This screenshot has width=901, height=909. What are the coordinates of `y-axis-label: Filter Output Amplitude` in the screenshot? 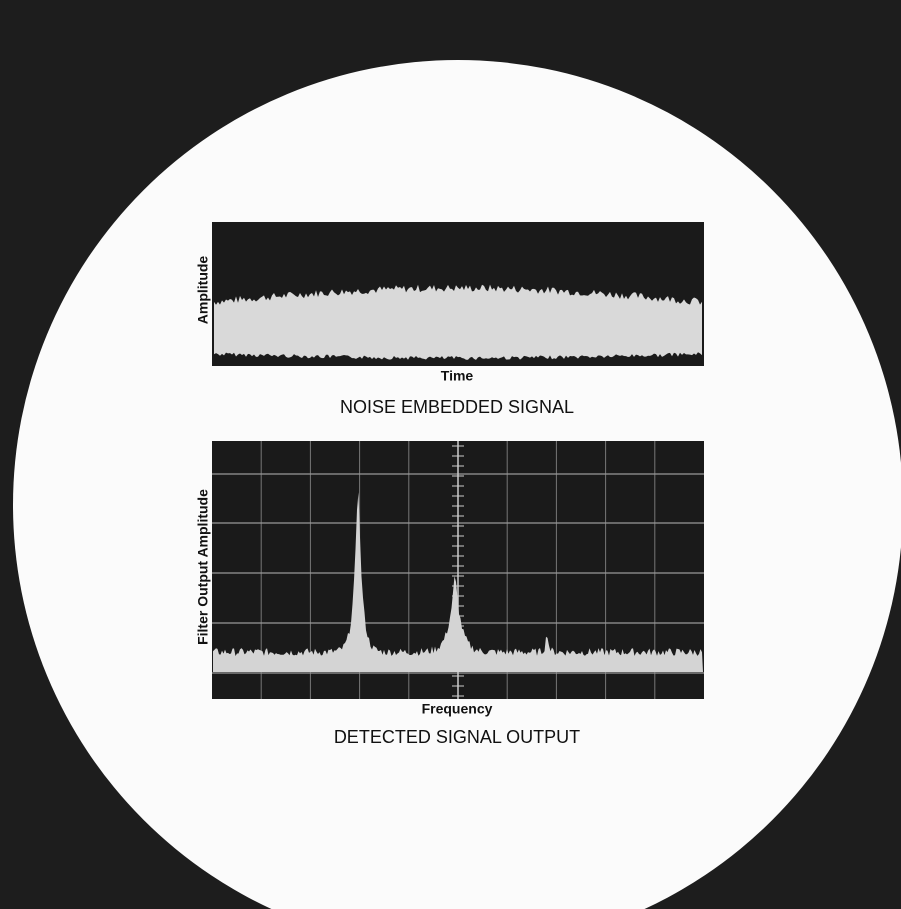 It's located at (203, 567).